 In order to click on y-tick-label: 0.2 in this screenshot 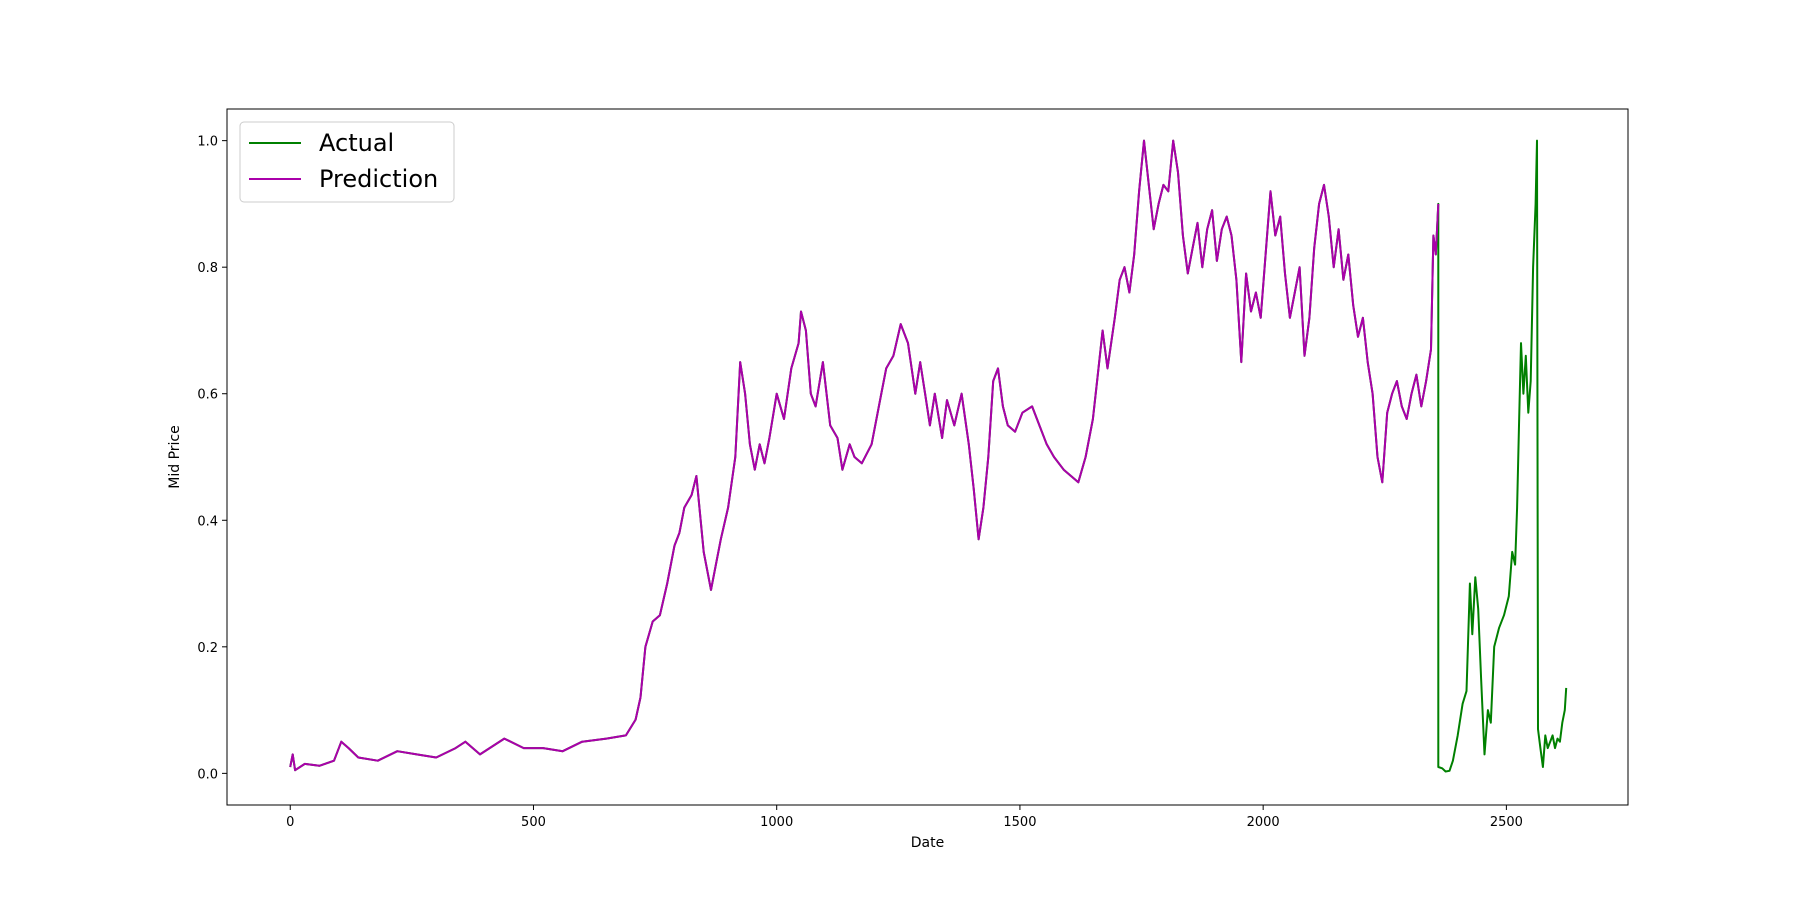, I will do `click(207, 648)`.